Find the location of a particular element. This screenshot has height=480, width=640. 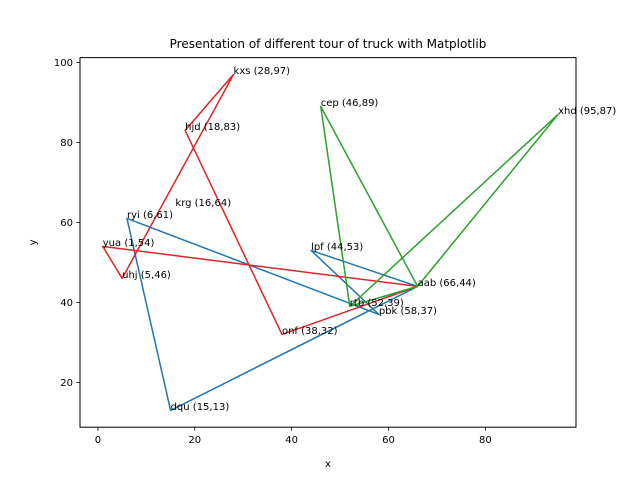

y-tick-label: 40 is located at coordinates (66, 303).